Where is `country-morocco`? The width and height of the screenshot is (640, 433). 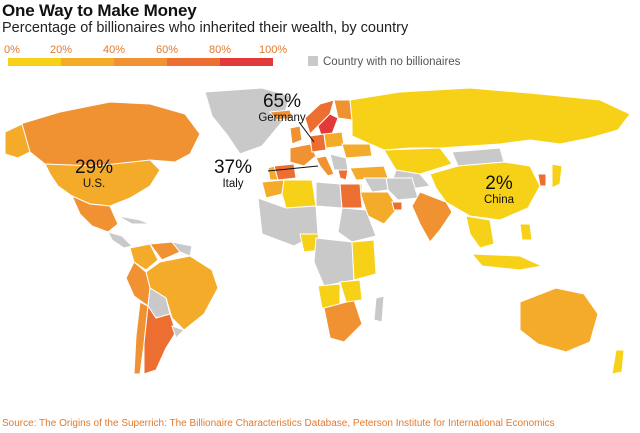 country-morocco is located at coordinates (273, 189).